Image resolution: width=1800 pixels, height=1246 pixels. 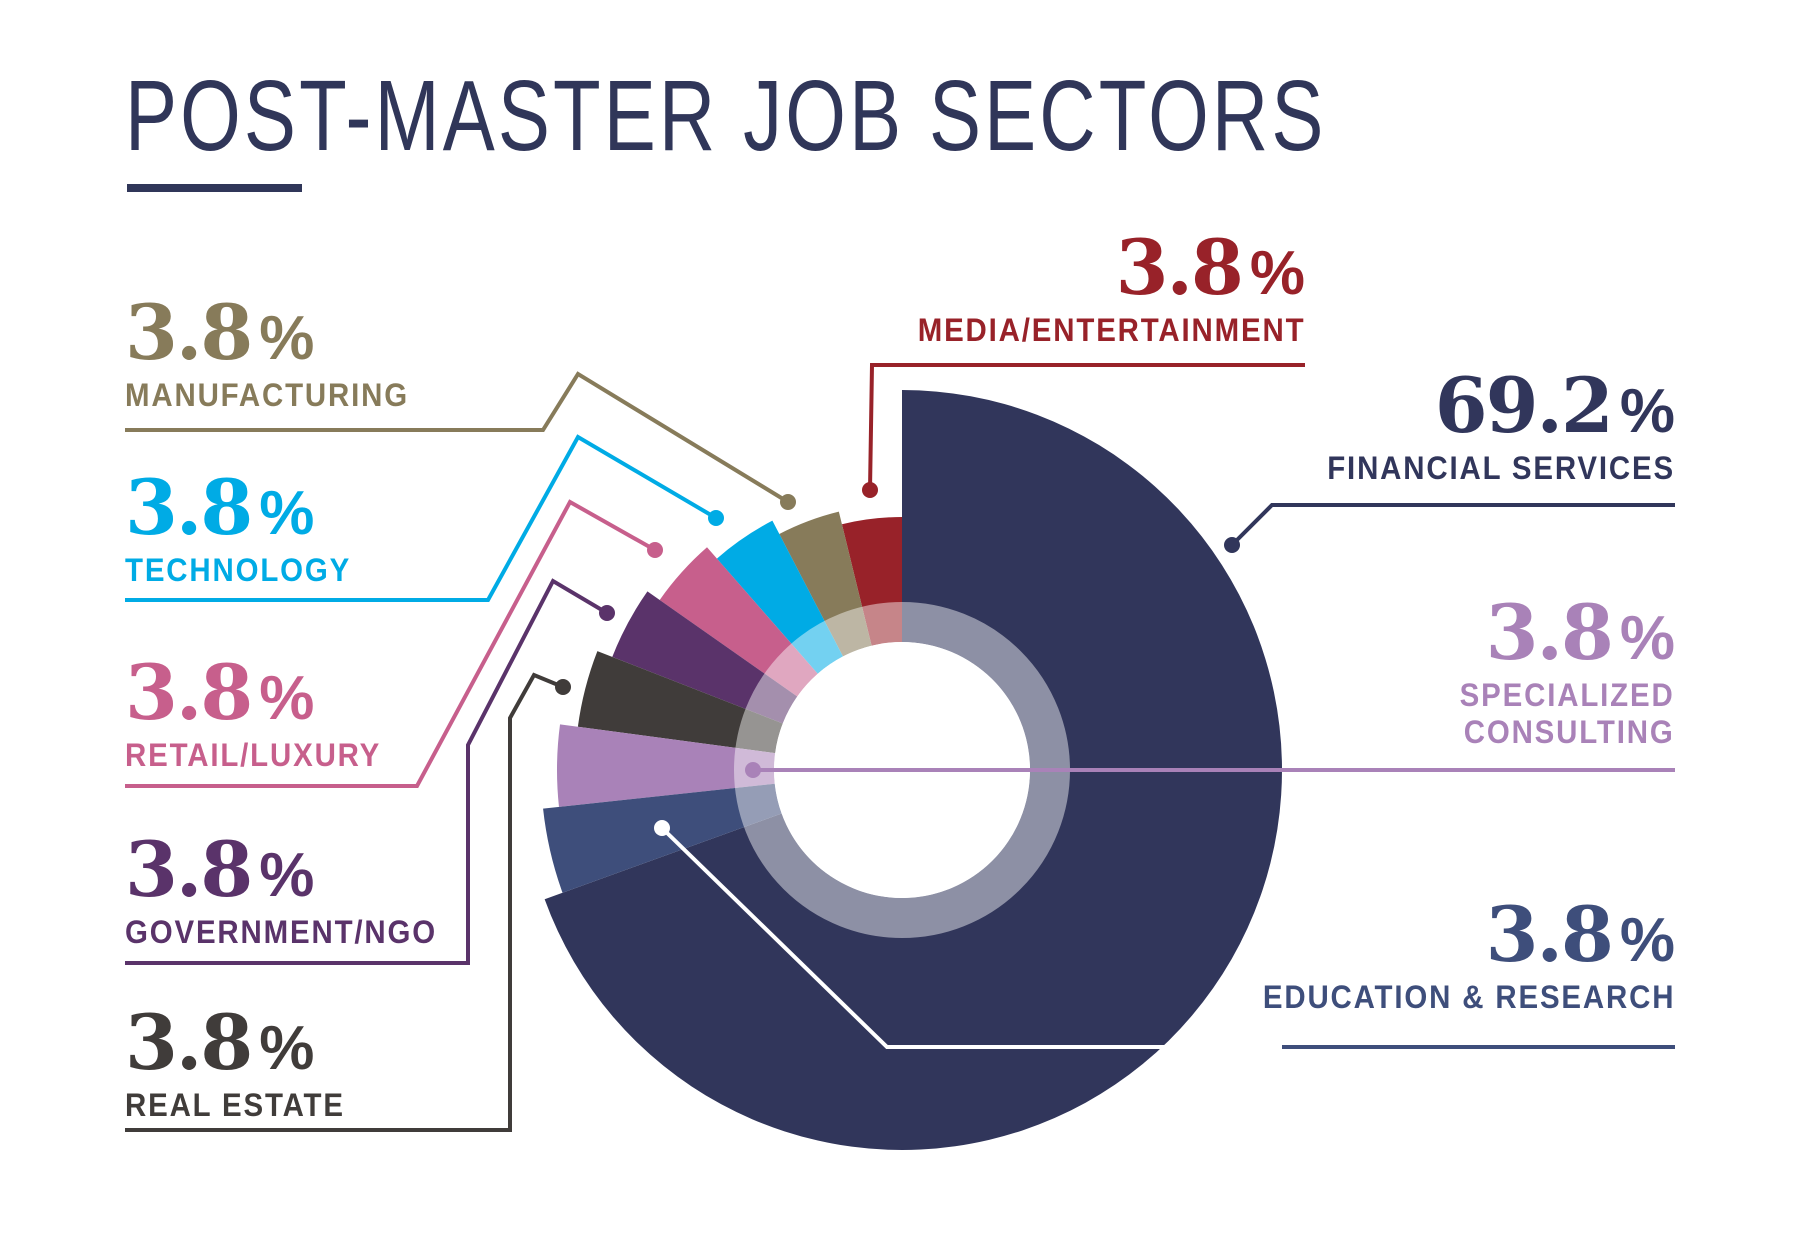 I want to click on label-media: 3.8% MEDIA/ENTERTAINMENT, so click(x=1094, y=289).